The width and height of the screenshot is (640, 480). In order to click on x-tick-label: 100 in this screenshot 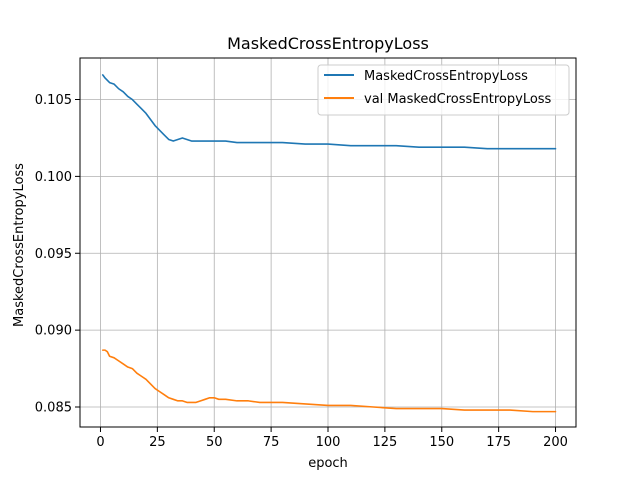, I will do `click(328, 442)`.